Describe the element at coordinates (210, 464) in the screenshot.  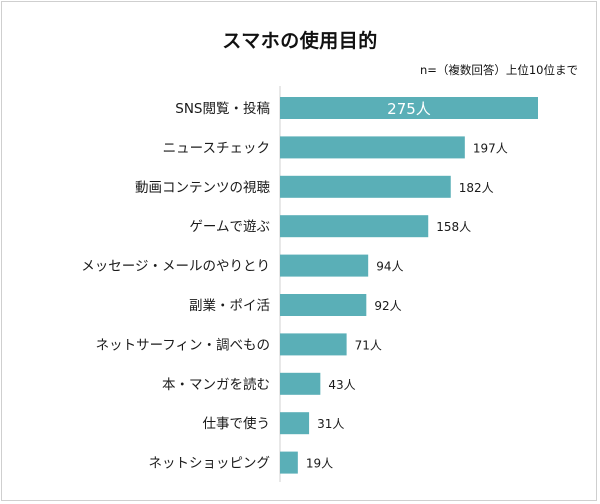
I see `category-label: ネットショッピング` at that location.